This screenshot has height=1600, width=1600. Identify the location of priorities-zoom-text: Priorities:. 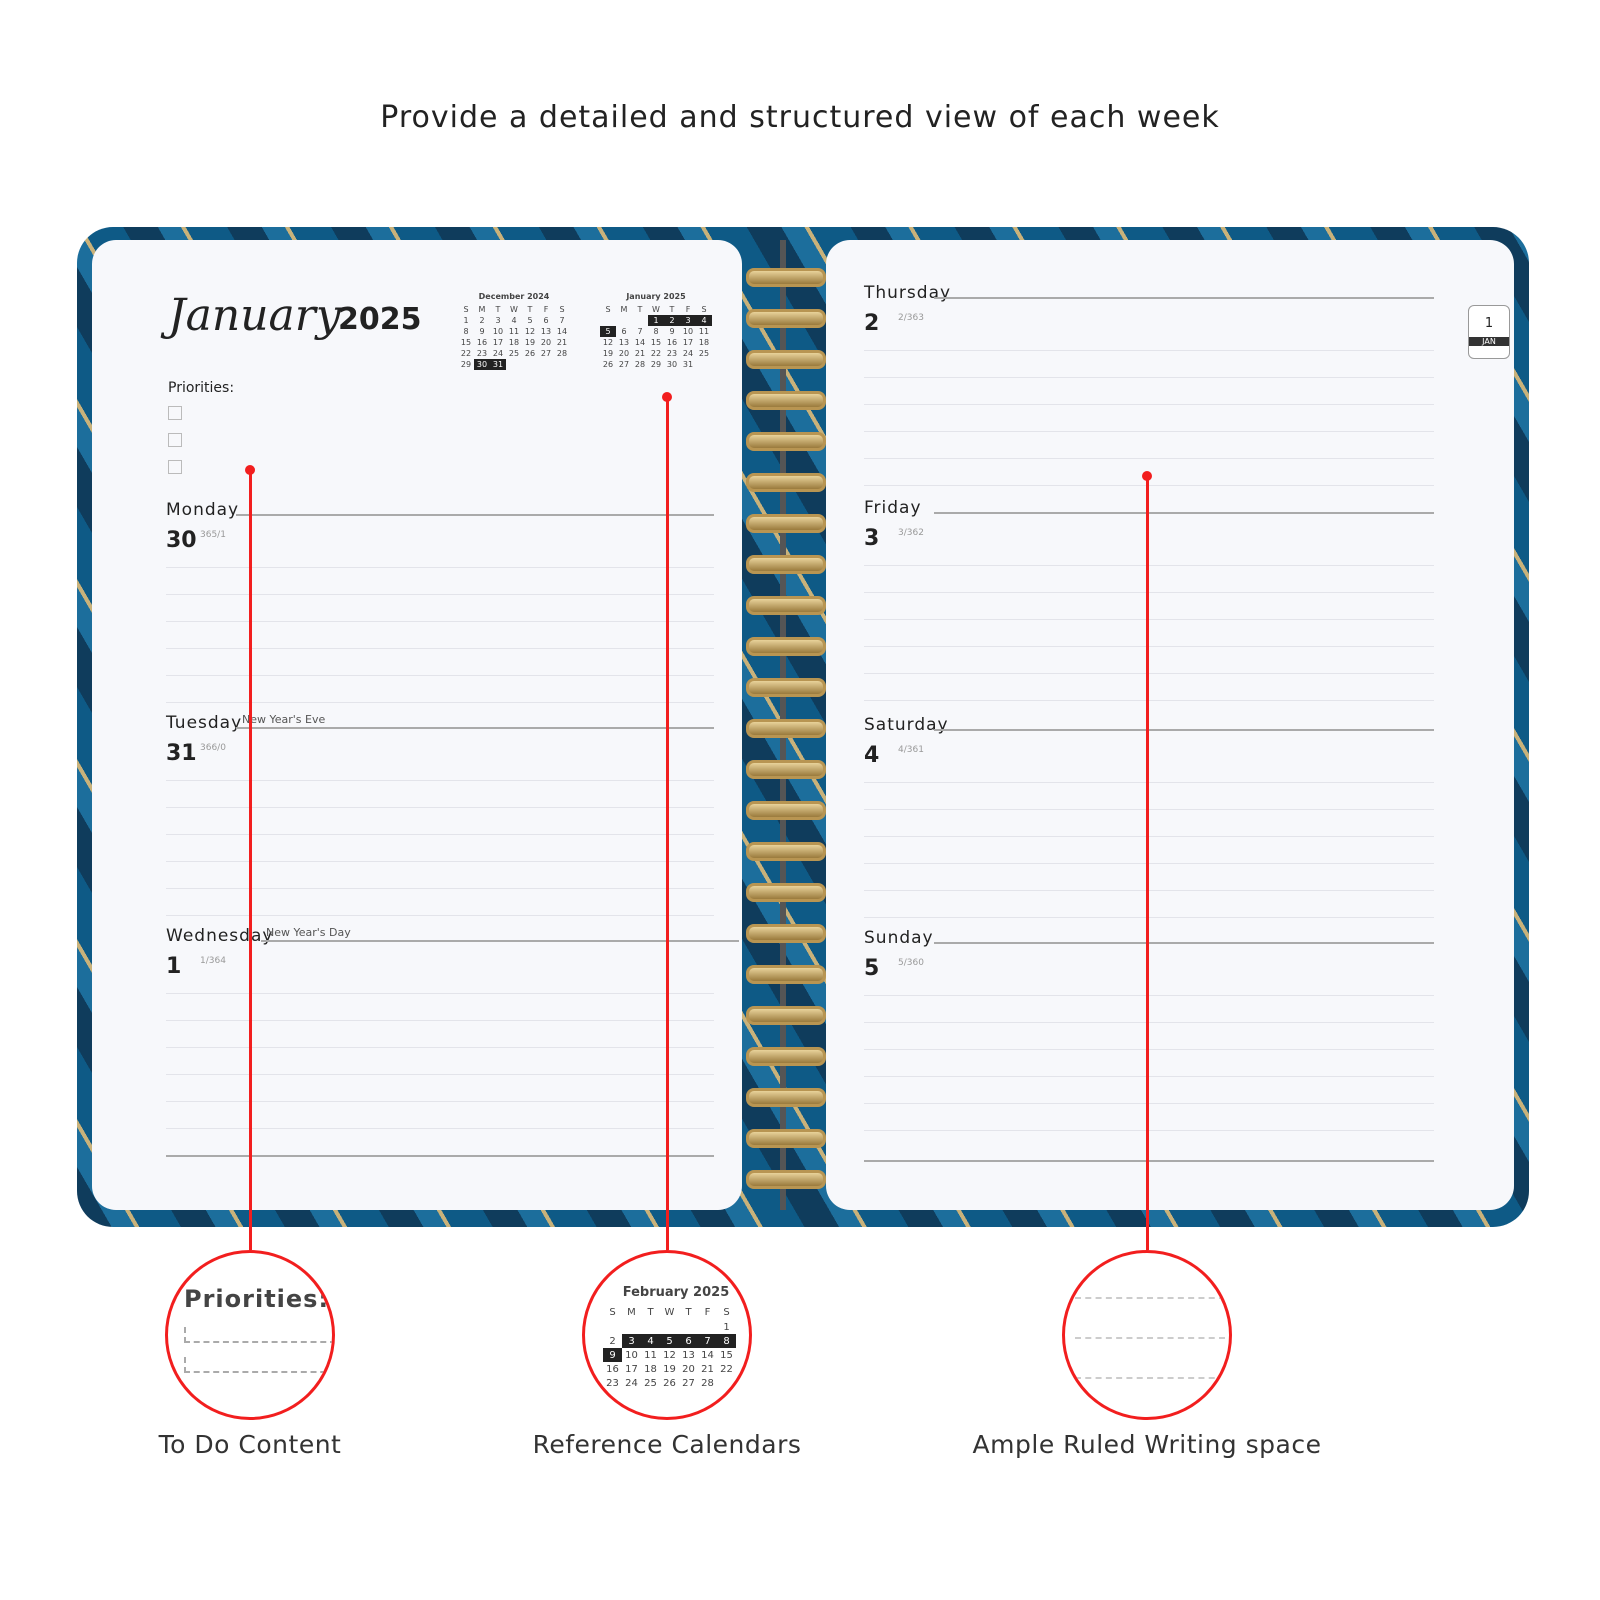
(257, 1299).